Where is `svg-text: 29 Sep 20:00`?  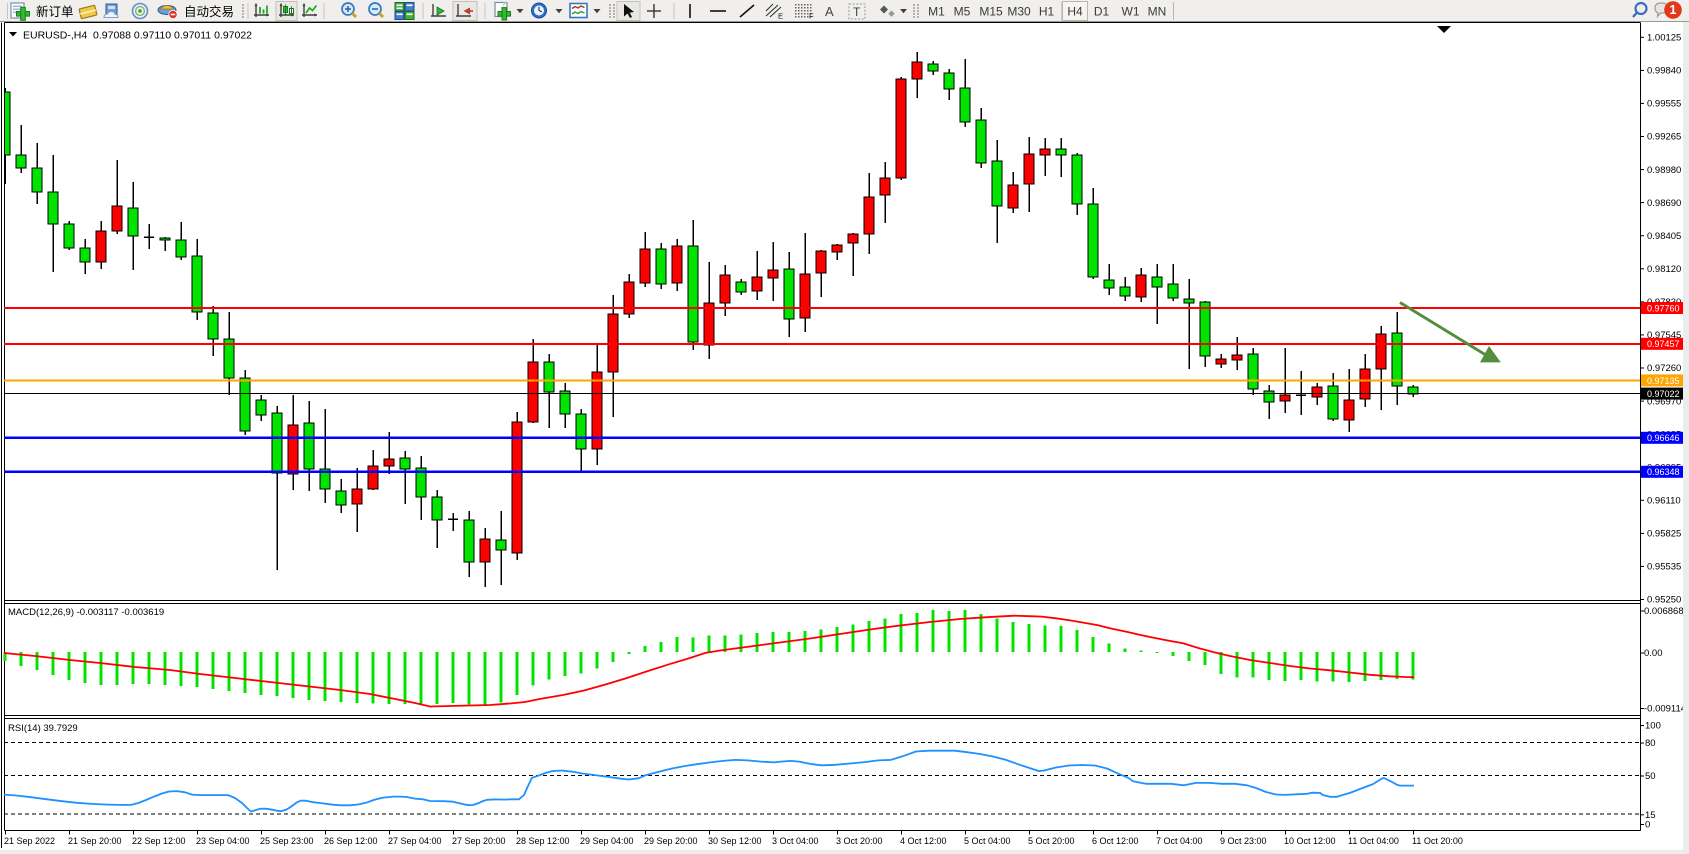 svg-text: 29 Sep 20:00 is located at coordinates (671, 841).